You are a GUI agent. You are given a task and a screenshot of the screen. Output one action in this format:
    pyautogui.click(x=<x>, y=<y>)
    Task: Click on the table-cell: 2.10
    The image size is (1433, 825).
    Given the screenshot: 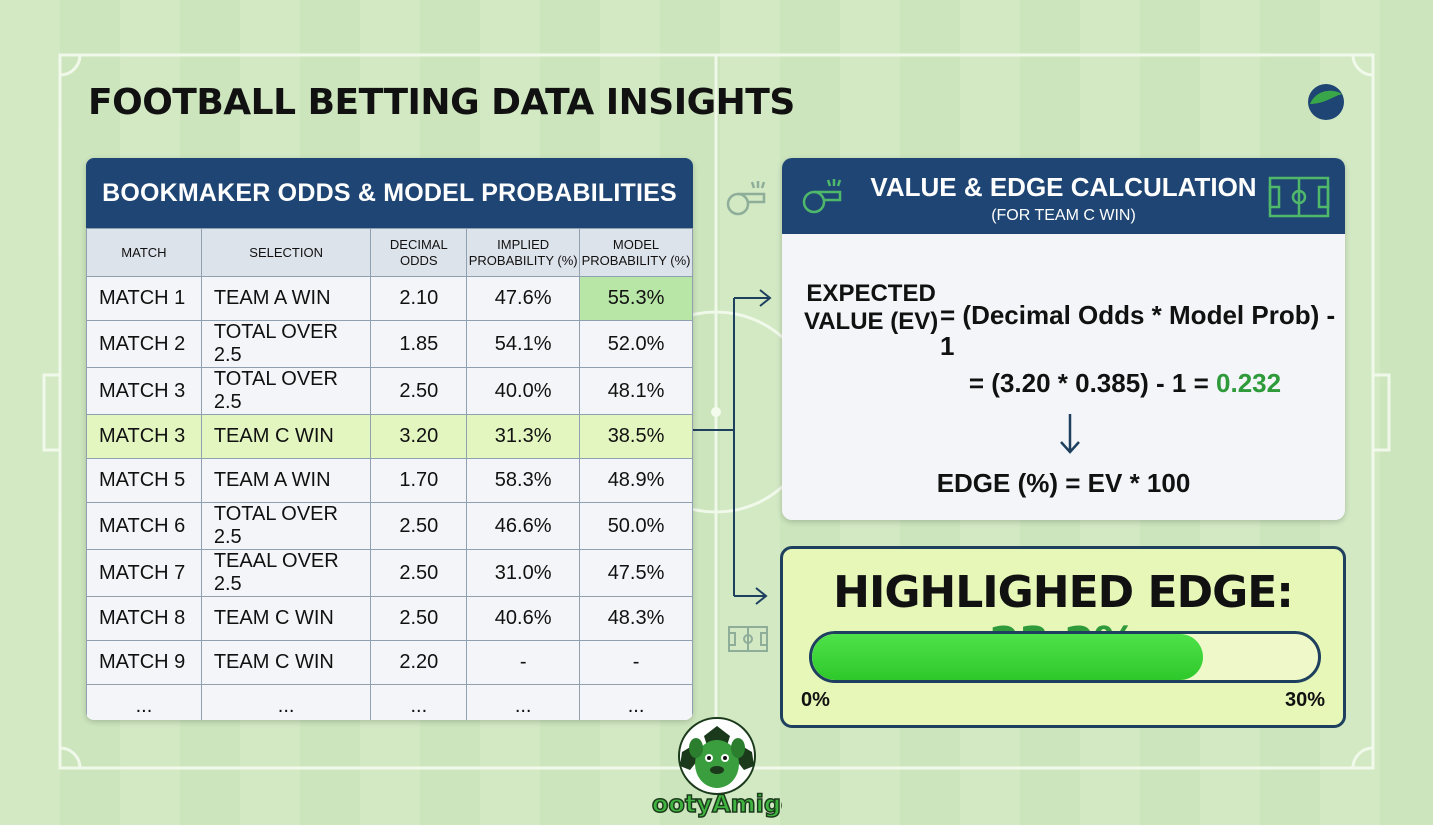 What is the action you would take?
    pyautogui.click(x=419, y=298)
    